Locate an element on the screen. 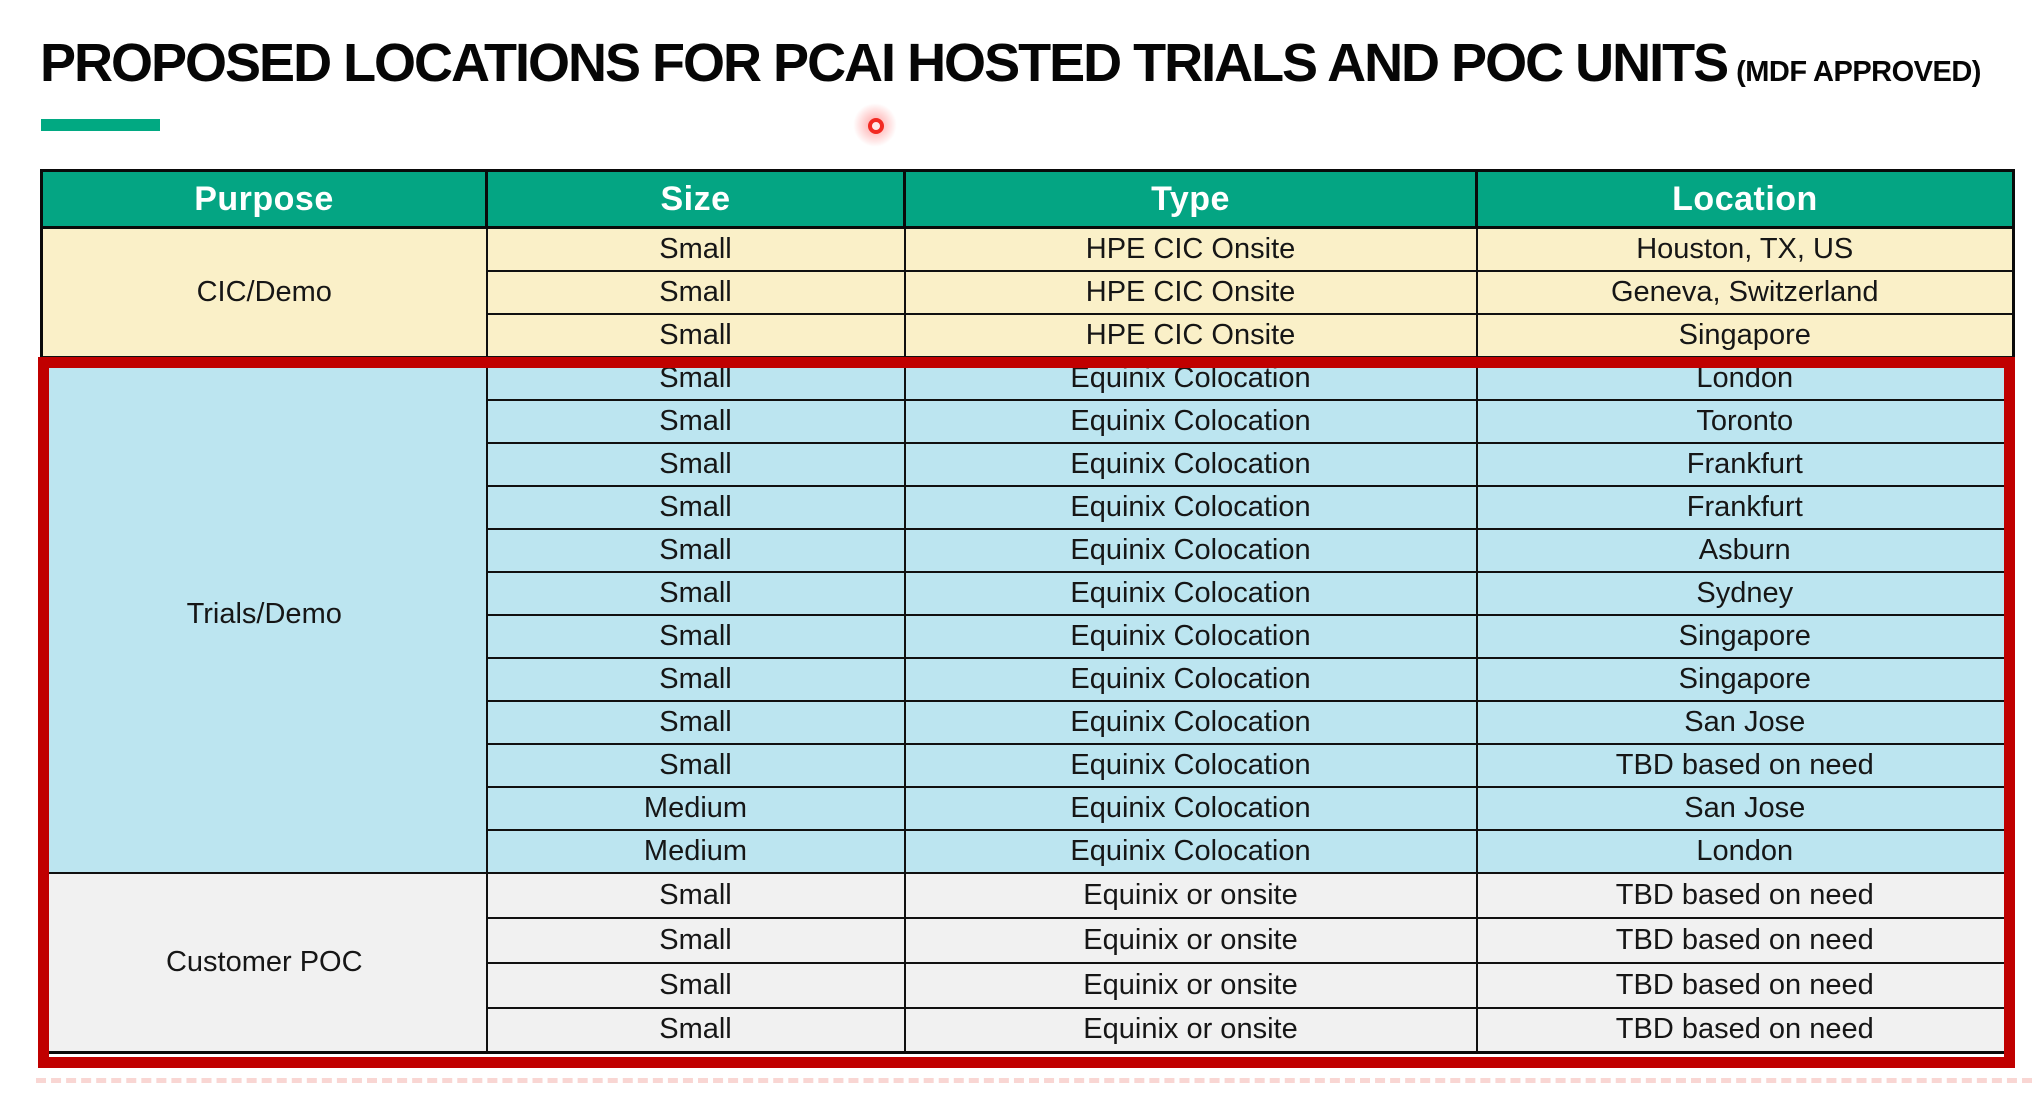 This screenshot has height=1097, width=2044. column-header-size: Size is located at coordinates (695, 199).